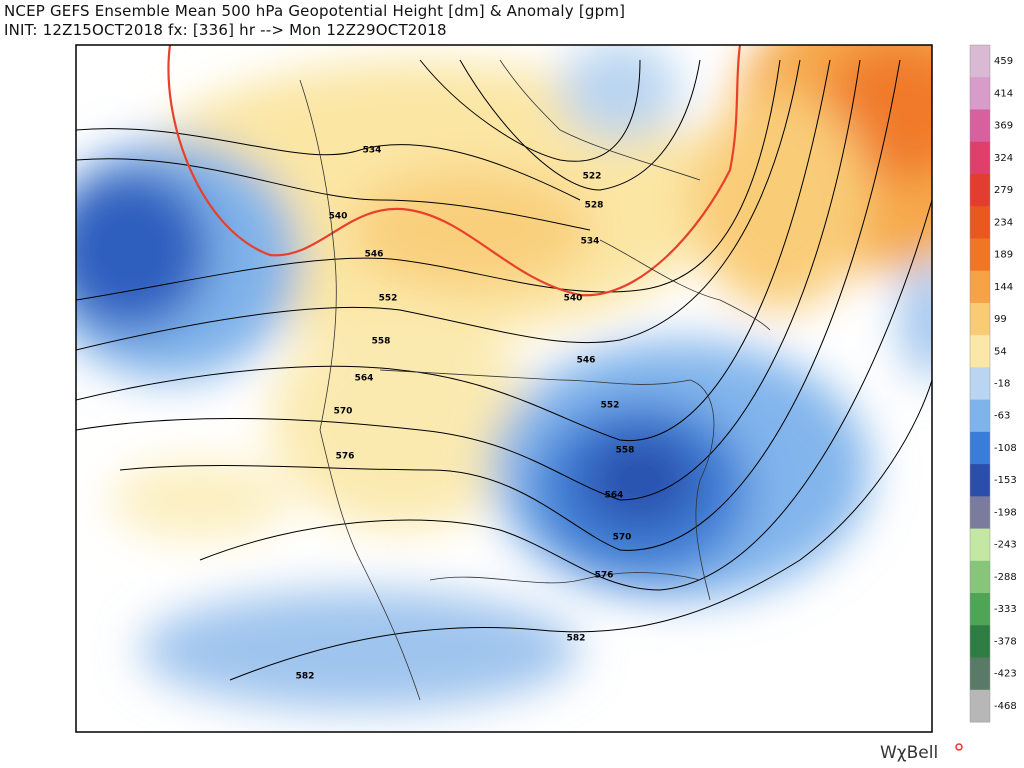 The height and width of the screenshot is (768, 1024). What do you see at coordinates (1005, 545) in the screenshot?
I see `colorbar-label: -243` at bounding box center [1005, 545].